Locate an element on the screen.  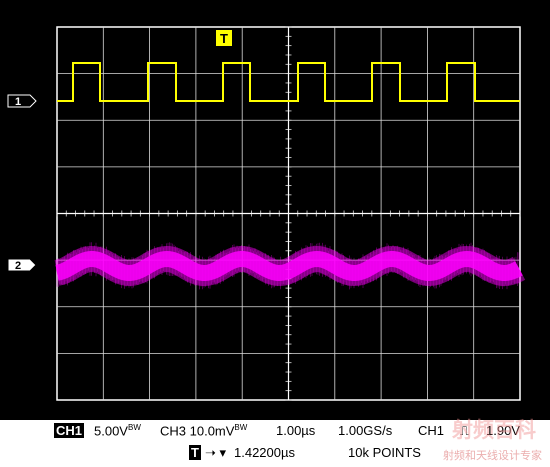
channel-1-marker: 1 is located at coordinates (22, 101).